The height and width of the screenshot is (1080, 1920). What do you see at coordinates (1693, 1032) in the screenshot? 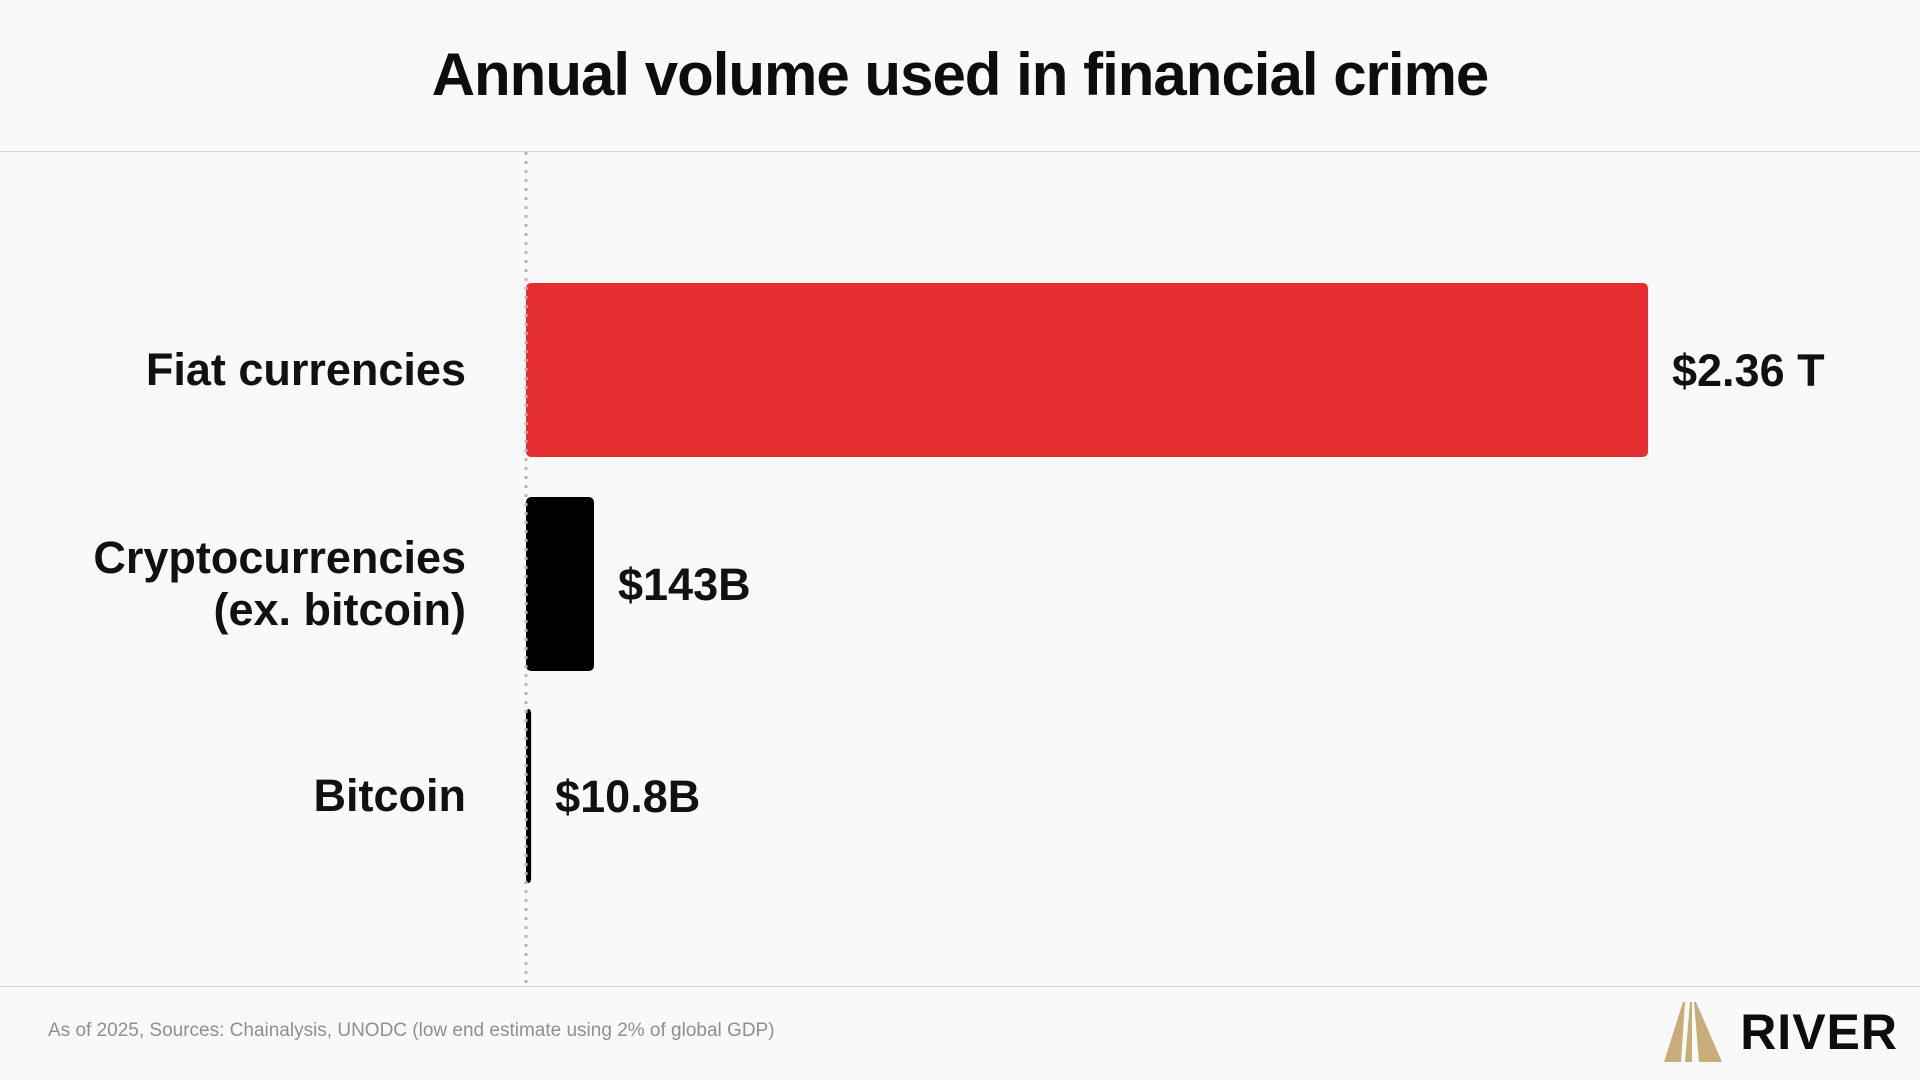
I see `river-logo-icon` at bounding box center [1693, 1032].